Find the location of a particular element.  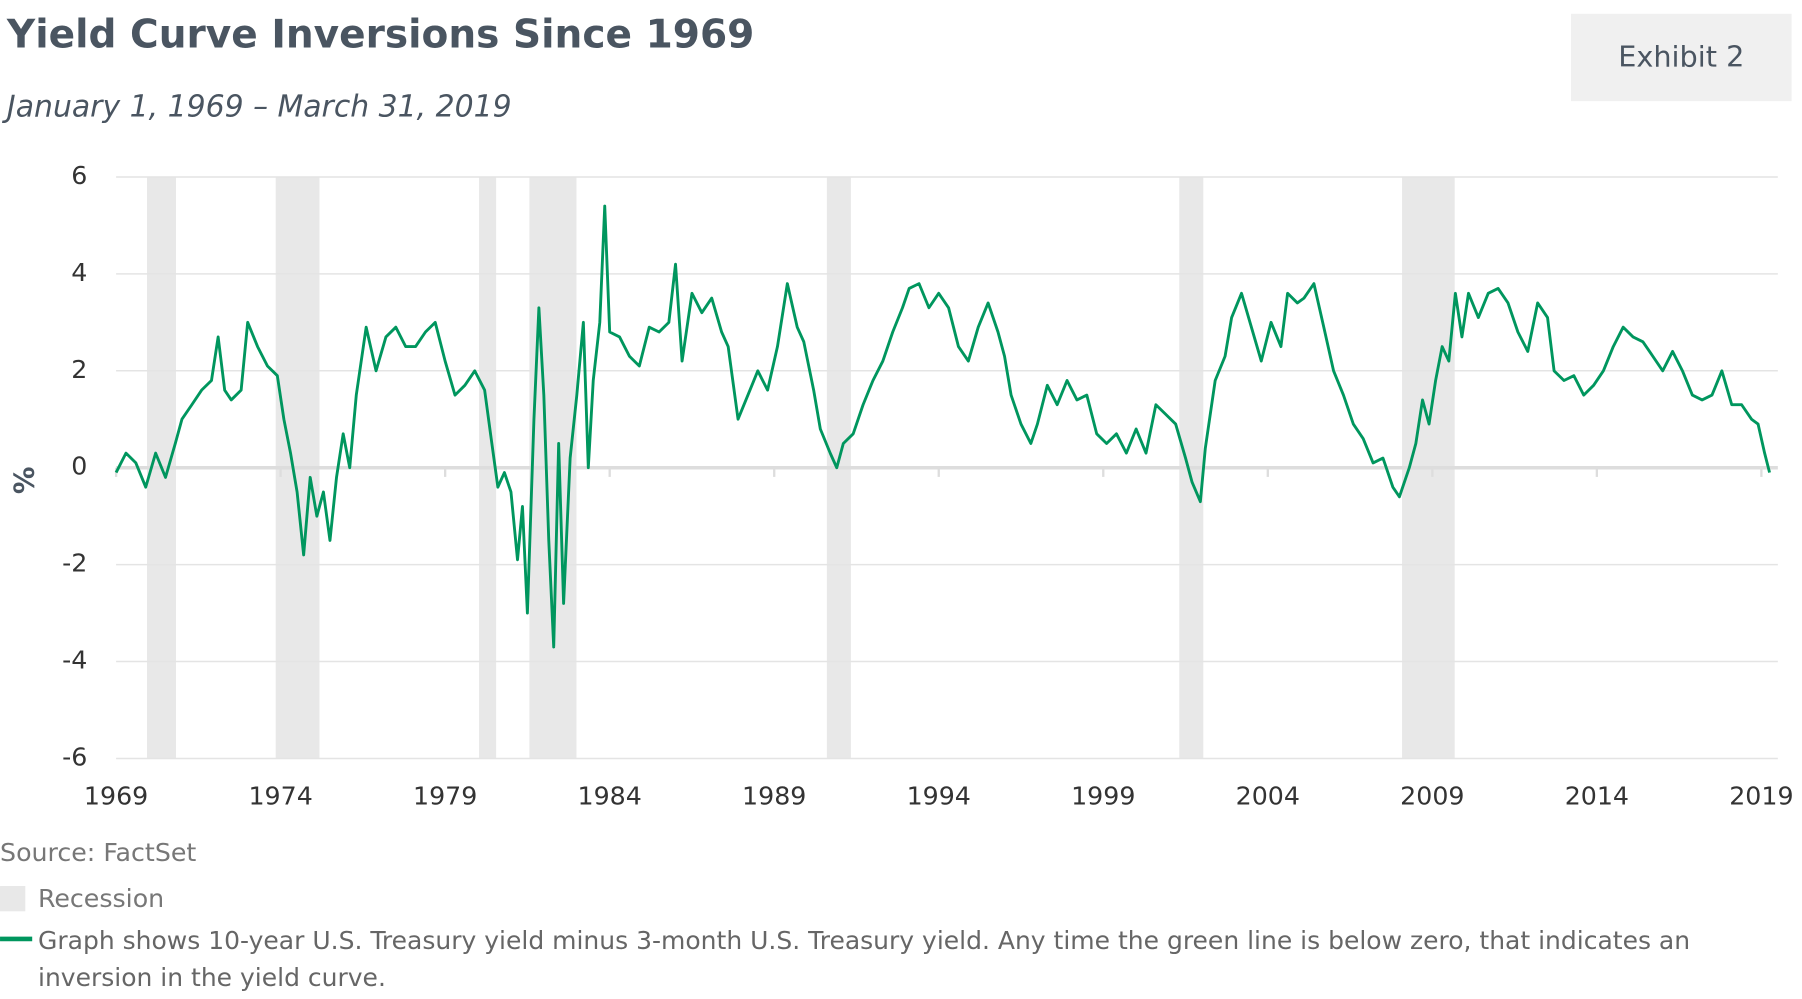

x-tick-label: 2004 is located at coordinates (1268, 796).